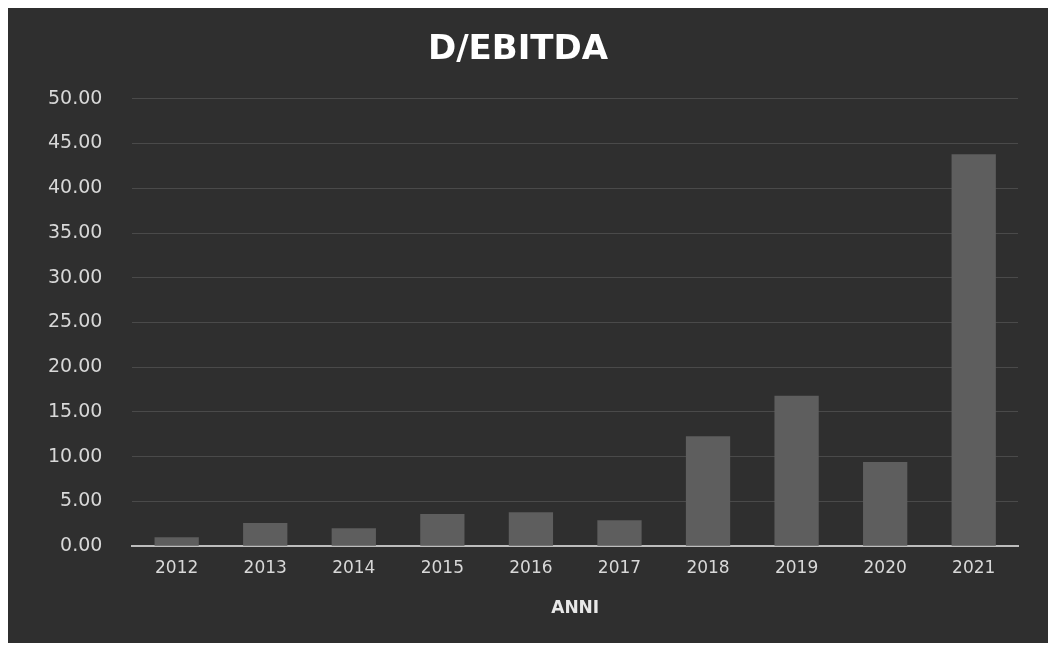 The image size is (1056, 651). I want to click on x-tick-label: 2020, so click(885, 566).